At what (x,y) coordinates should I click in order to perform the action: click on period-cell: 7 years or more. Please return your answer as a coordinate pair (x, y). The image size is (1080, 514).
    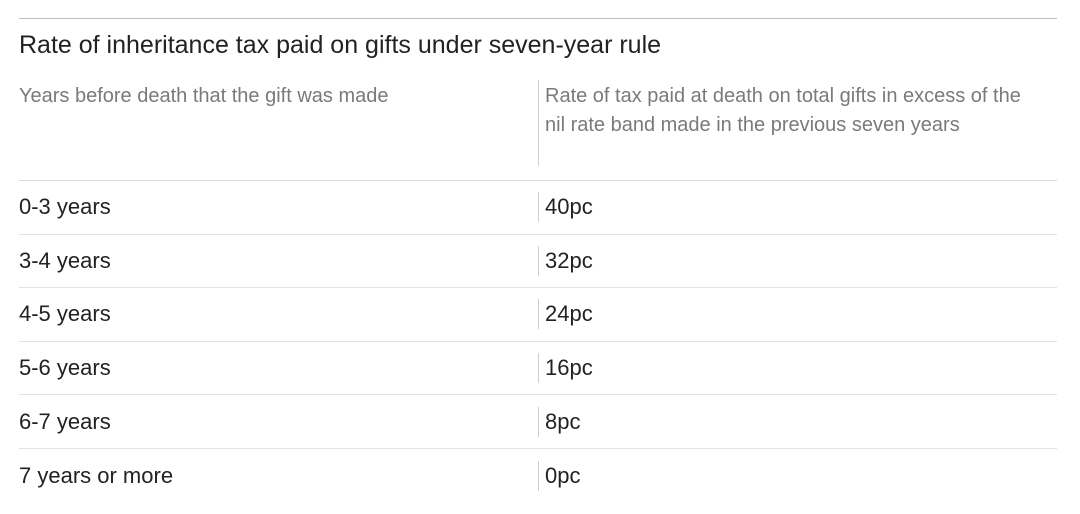
    Looking at the image, I should click on (96, 475).